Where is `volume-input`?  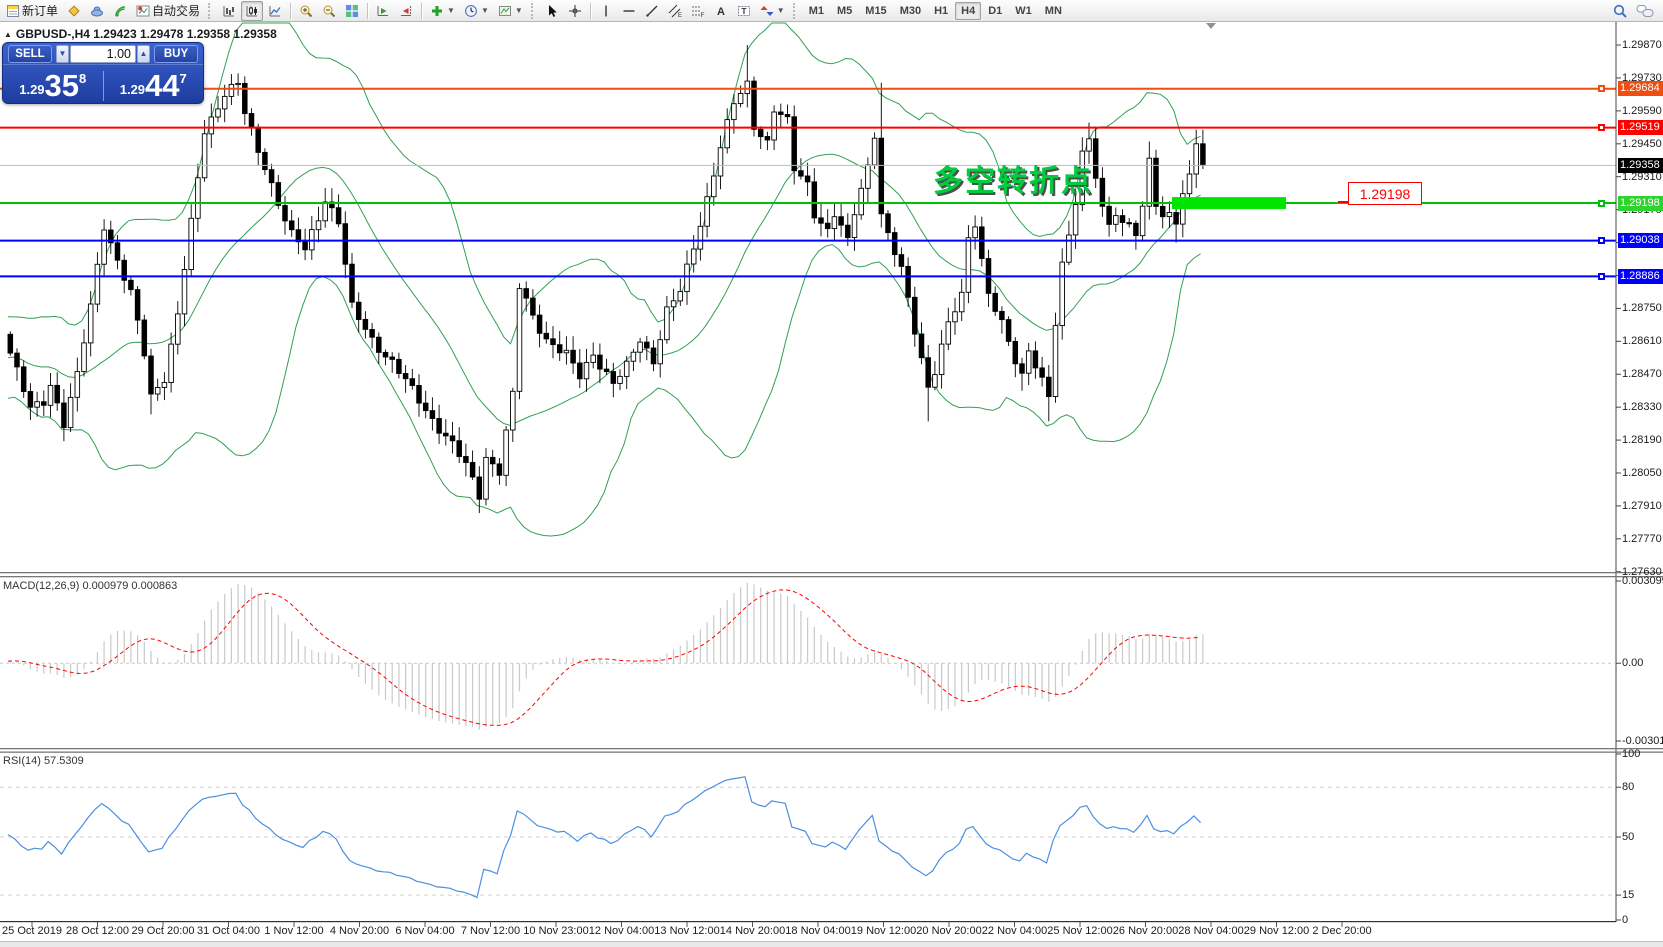
volume-input is located at coordinates (103, 54).